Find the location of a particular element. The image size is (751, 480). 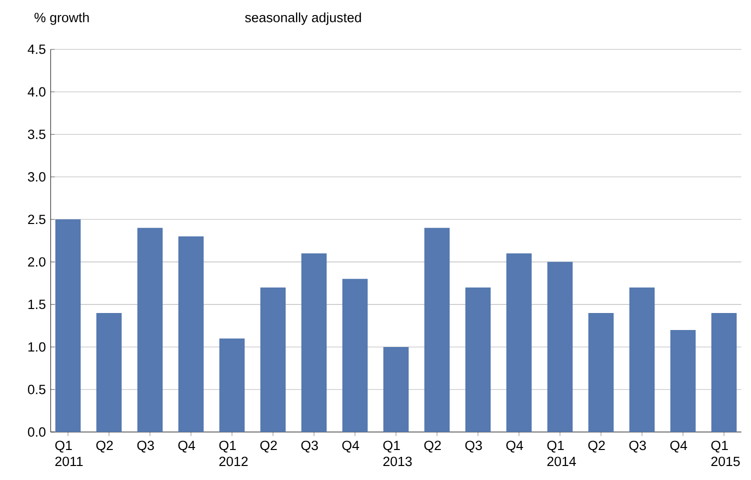

x-tick-label: Q1 2014 is located at coordinates (561, 453).